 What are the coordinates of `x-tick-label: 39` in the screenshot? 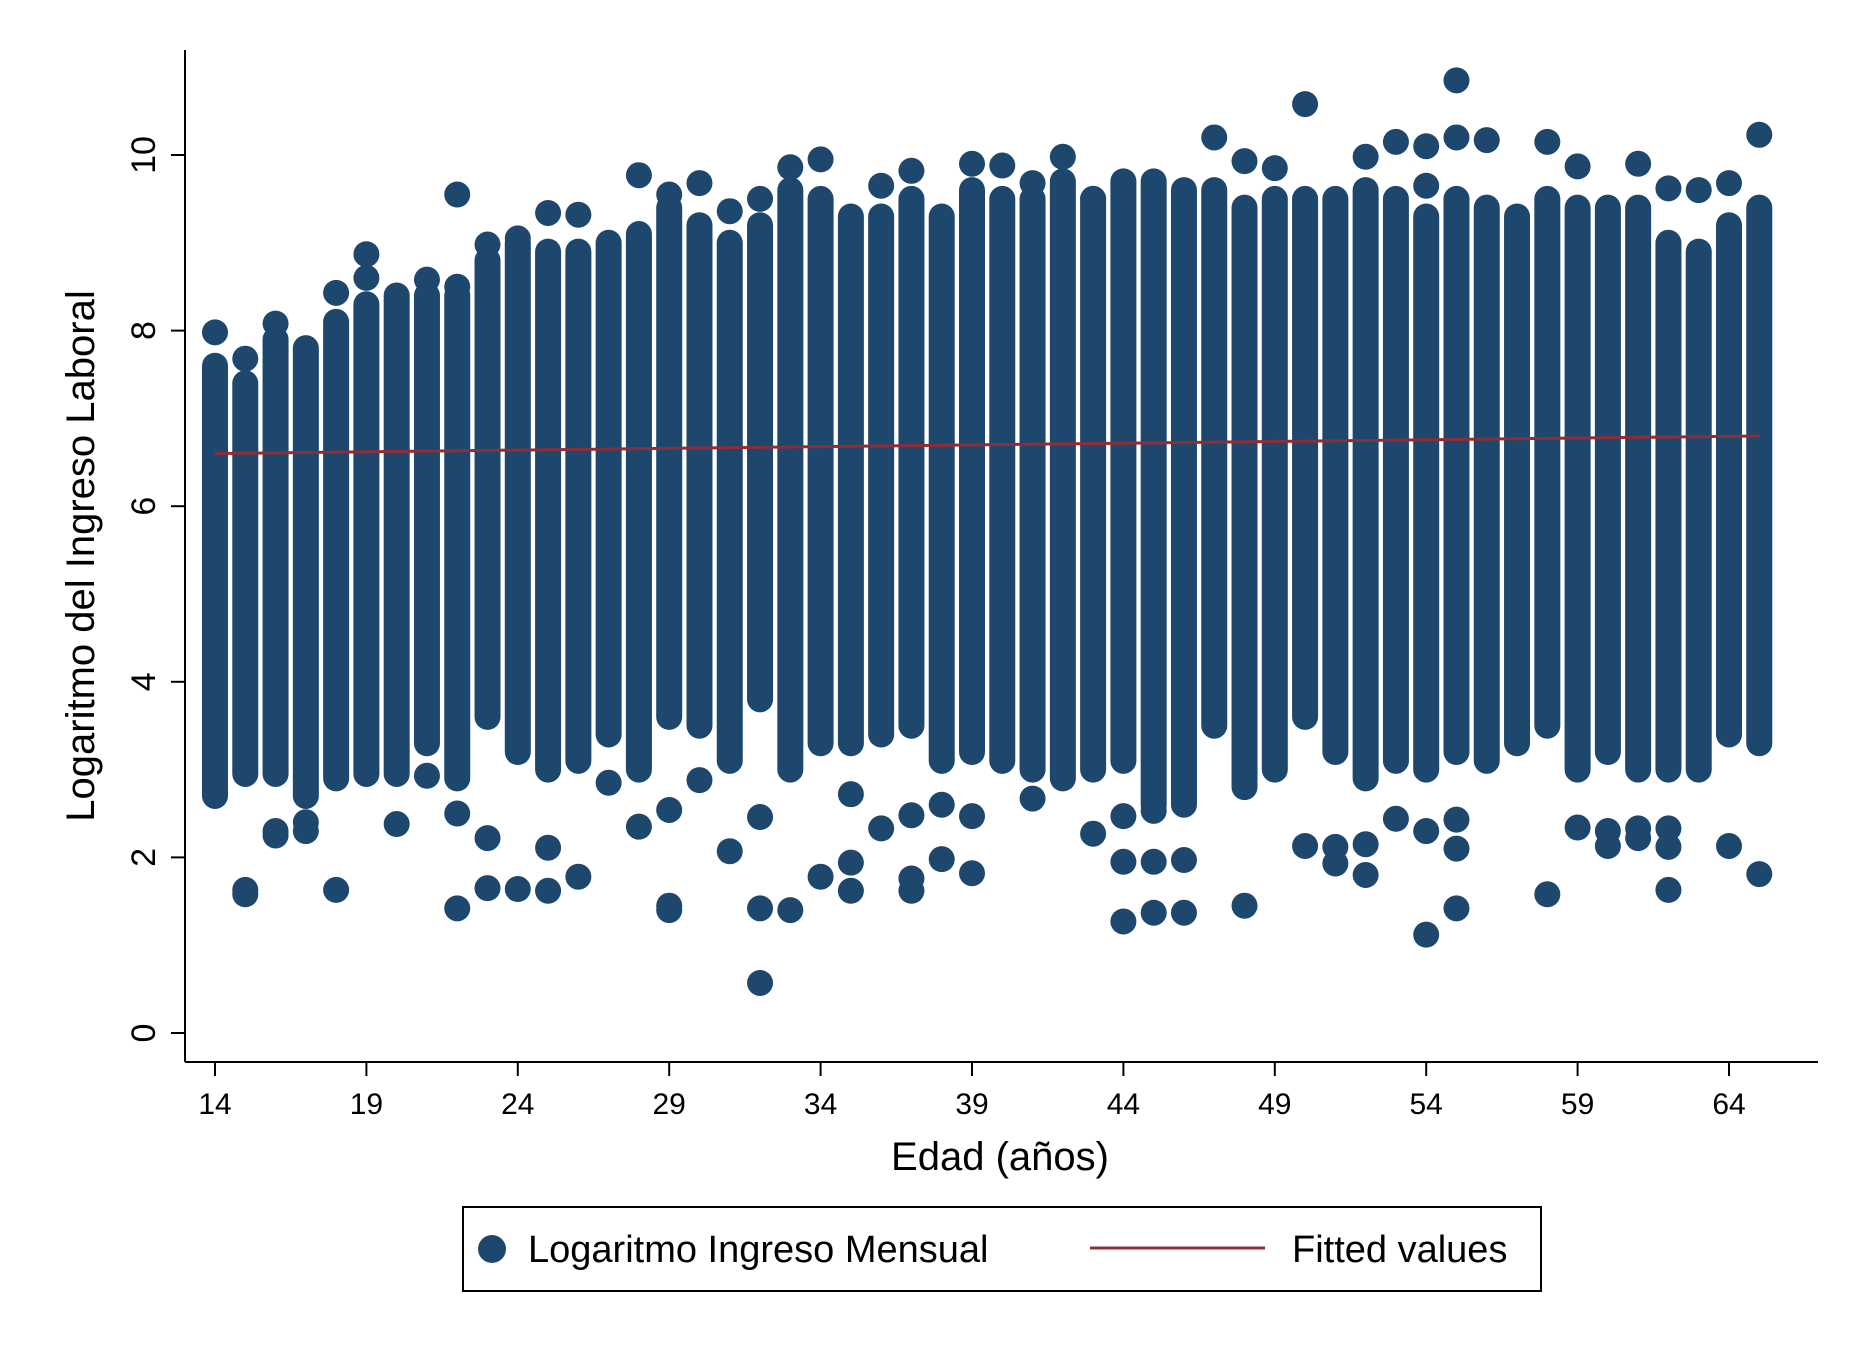 It's located at (971, 1104).